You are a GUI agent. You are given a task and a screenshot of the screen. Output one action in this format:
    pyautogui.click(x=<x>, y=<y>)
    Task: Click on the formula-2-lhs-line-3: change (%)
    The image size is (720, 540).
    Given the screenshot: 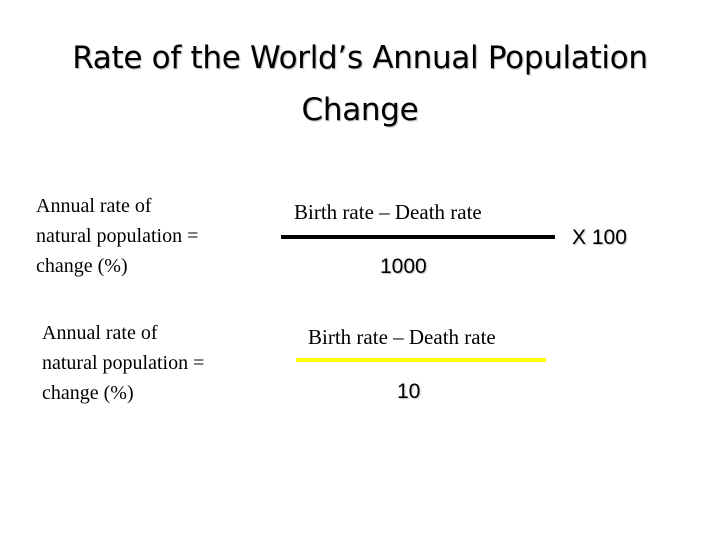 What is the action you would take?
    pyautogui.click(x=88, y=393)
    